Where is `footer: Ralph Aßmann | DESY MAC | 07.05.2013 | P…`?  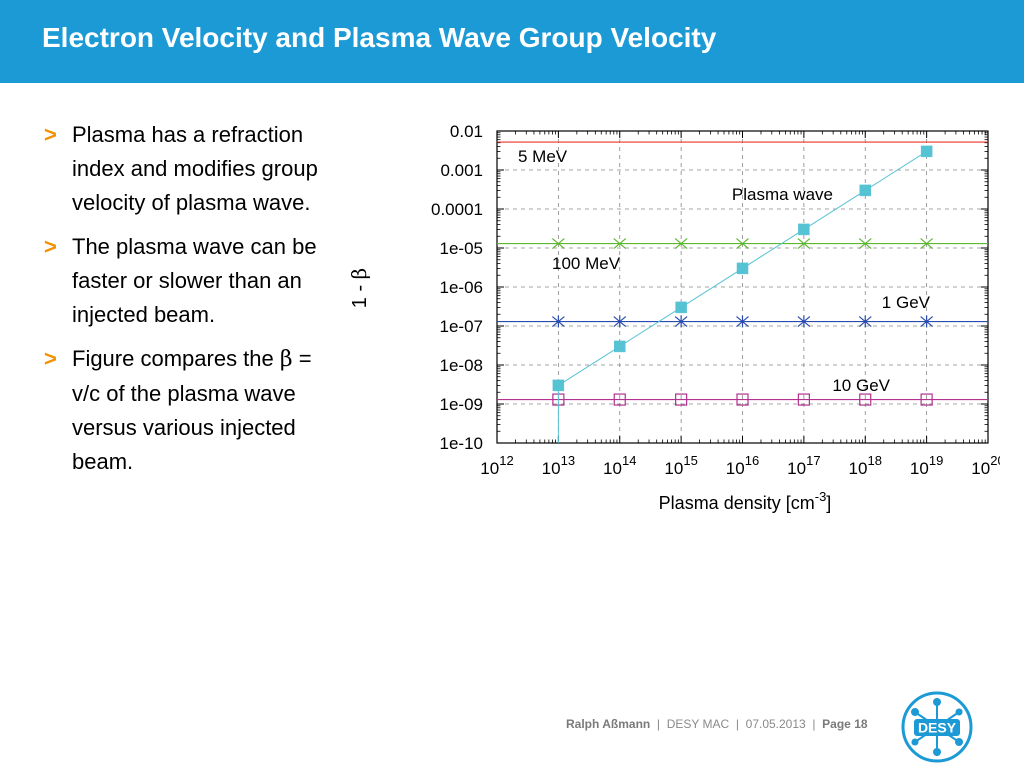 footer: Ralph Aßmann | DESY MAC | 07.05.2013 | P… is located at coordinates (717, 724).